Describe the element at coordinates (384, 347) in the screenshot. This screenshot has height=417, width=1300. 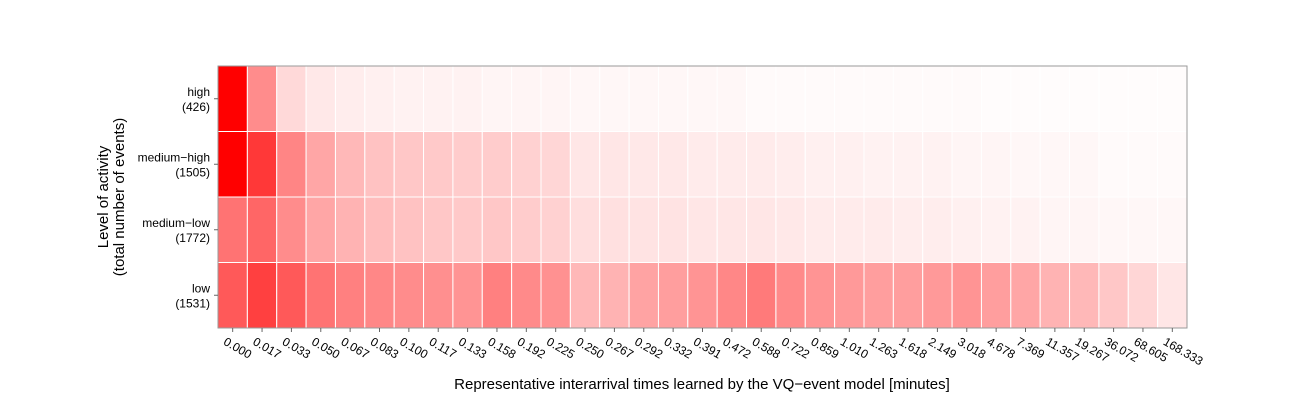
I see `x-tick-label: 0.083` at that location.